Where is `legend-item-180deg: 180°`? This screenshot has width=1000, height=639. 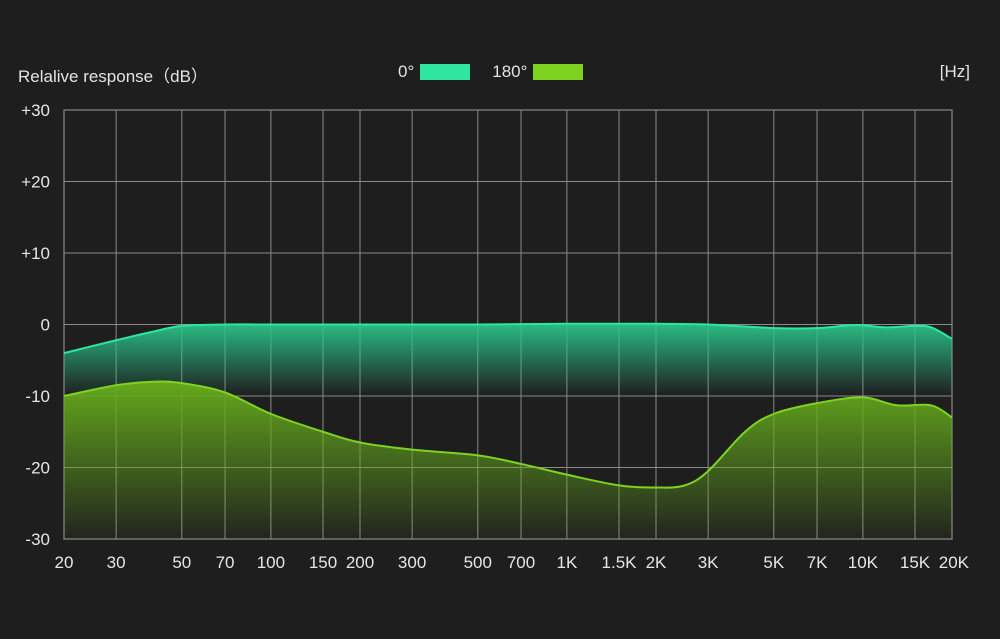
legend-item-180deg: 180° is located at coordinates (538, 72).